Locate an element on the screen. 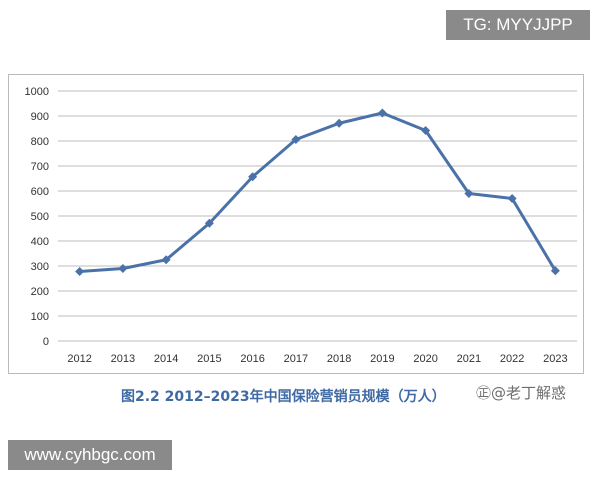 The image size is (600, 480). y-tick-label: 500 is located at coordinates (40, 217).